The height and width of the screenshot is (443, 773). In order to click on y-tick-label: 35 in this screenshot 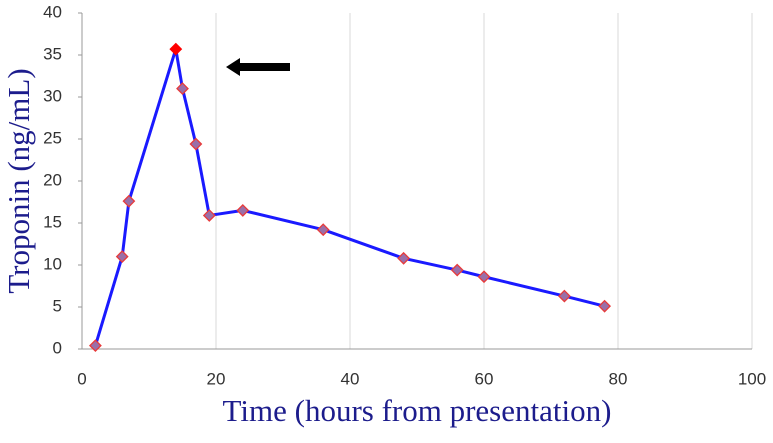, I will do `click(52, 53)`.